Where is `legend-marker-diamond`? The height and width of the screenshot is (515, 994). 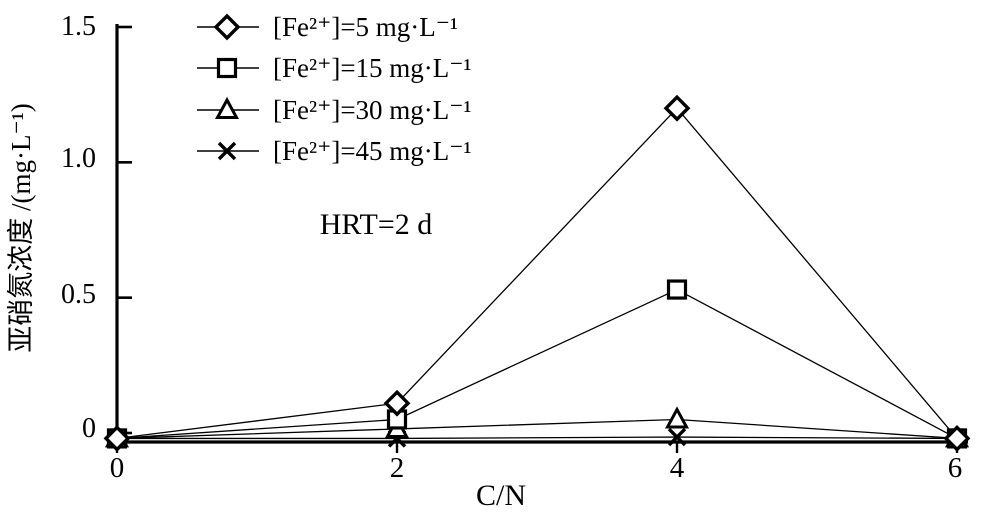 legend-marker-diamond is located at coordinates (227, 27).